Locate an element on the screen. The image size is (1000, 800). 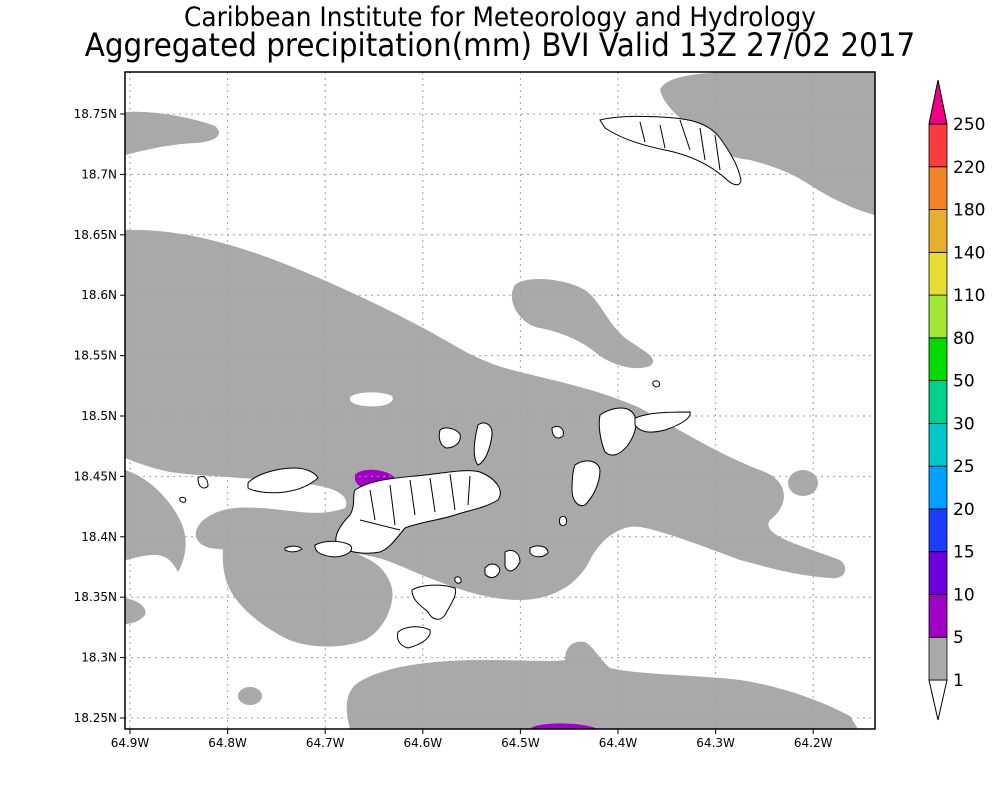
longitude-axis: 64.9W 64.8W 64.7W 64.6W 64.5W 64.4W 64.3W 64.2W is located at coordinates (472, 739).